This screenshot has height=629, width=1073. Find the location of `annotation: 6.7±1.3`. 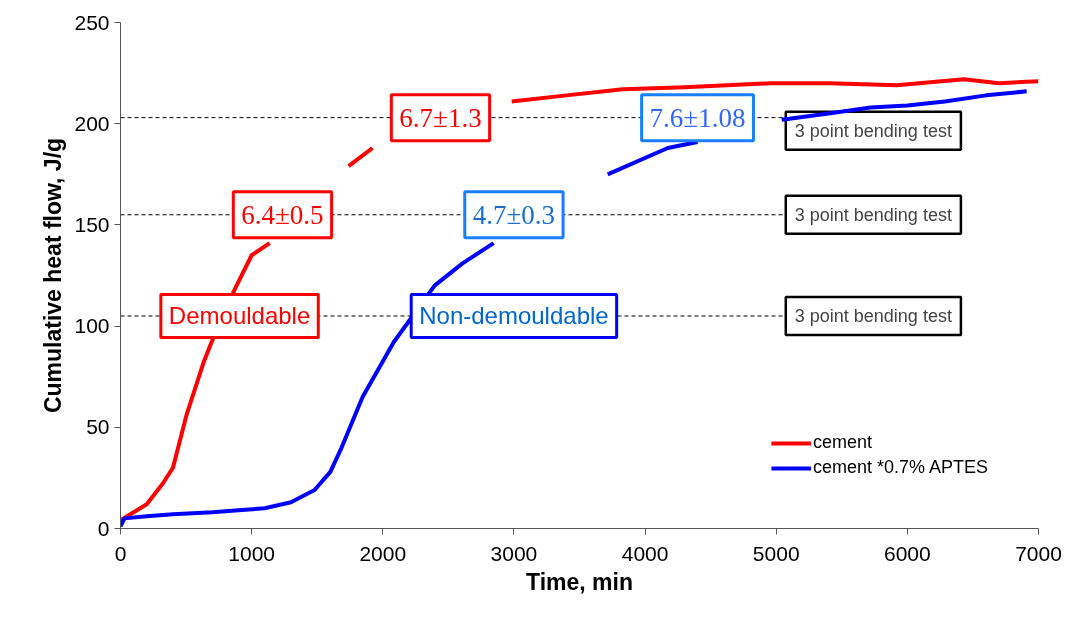

annotation: 6.7±1.3 is located at coordinates (440, 117).